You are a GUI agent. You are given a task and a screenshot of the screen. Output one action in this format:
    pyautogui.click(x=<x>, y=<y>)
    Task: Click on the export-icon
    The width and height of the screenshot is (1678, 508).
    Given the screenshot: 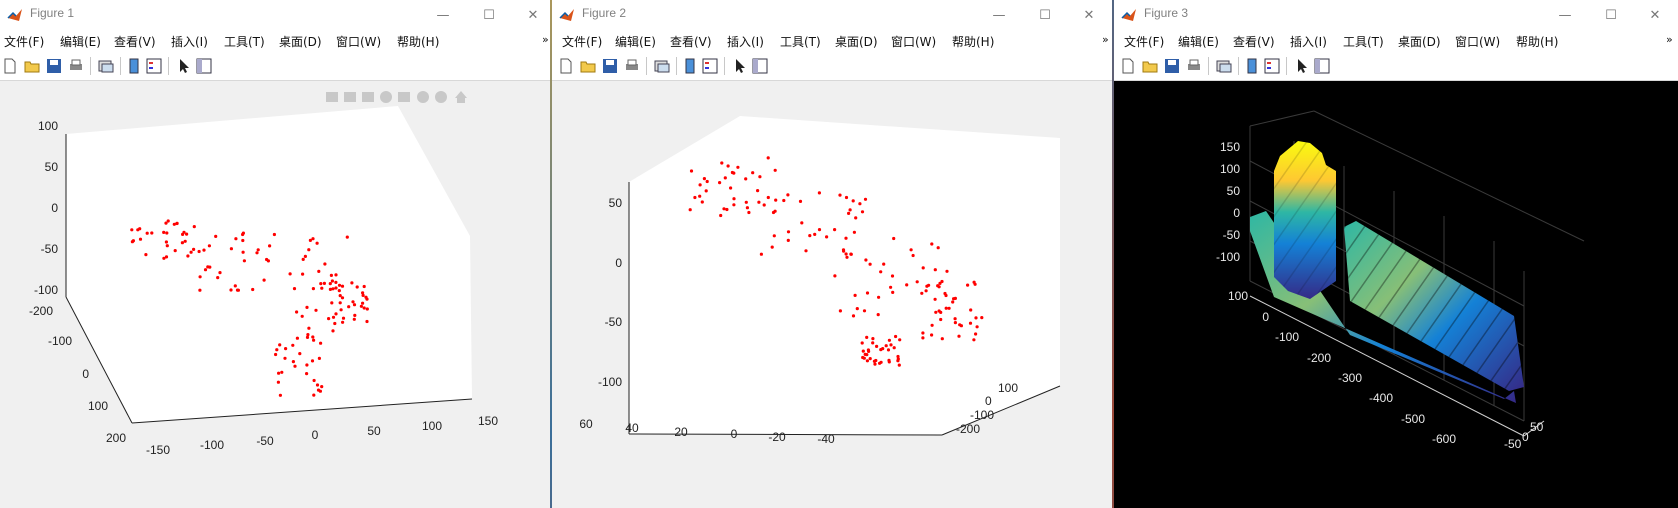 What is the action you would take?
    pyautogui.click(x=332, y=97)
    